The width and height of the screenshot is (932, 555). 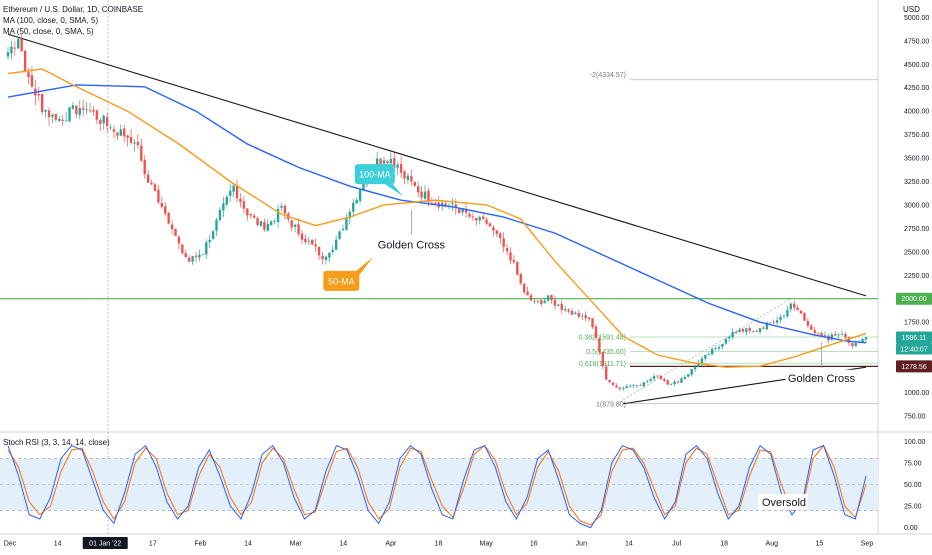 I want to click on price-tick-label: 2750.00, so click(x=916, y=229).